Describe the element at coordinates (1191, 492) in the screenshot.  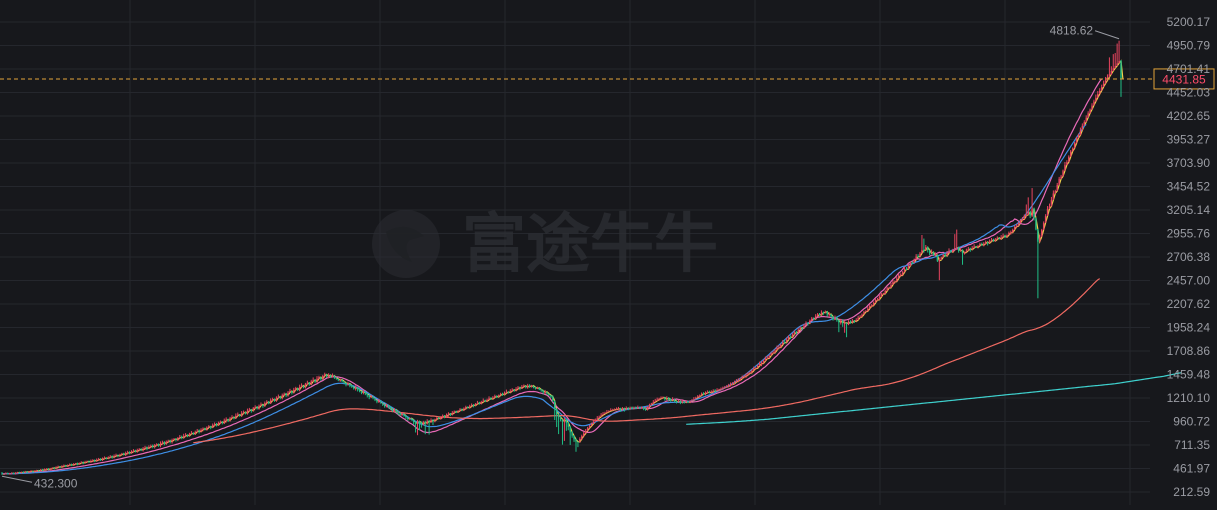
I see `y-tick-label: 212.59` at that location.